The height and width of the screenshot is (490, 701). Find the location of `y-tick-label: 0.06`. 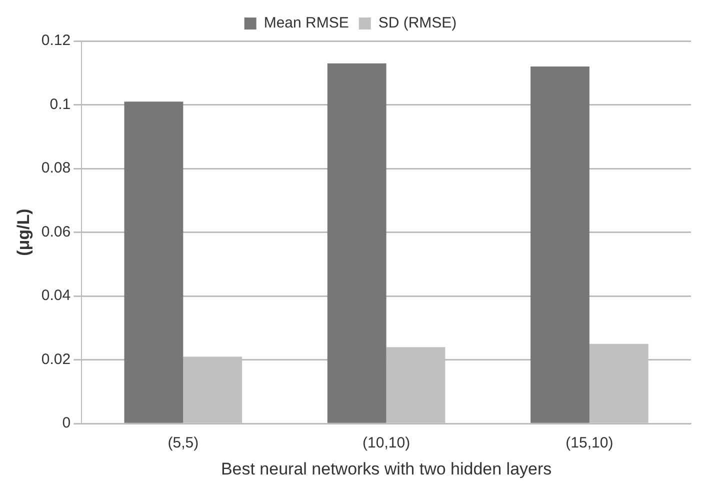

y-tick-label: 0.06 is located at coordinates (56, 231).